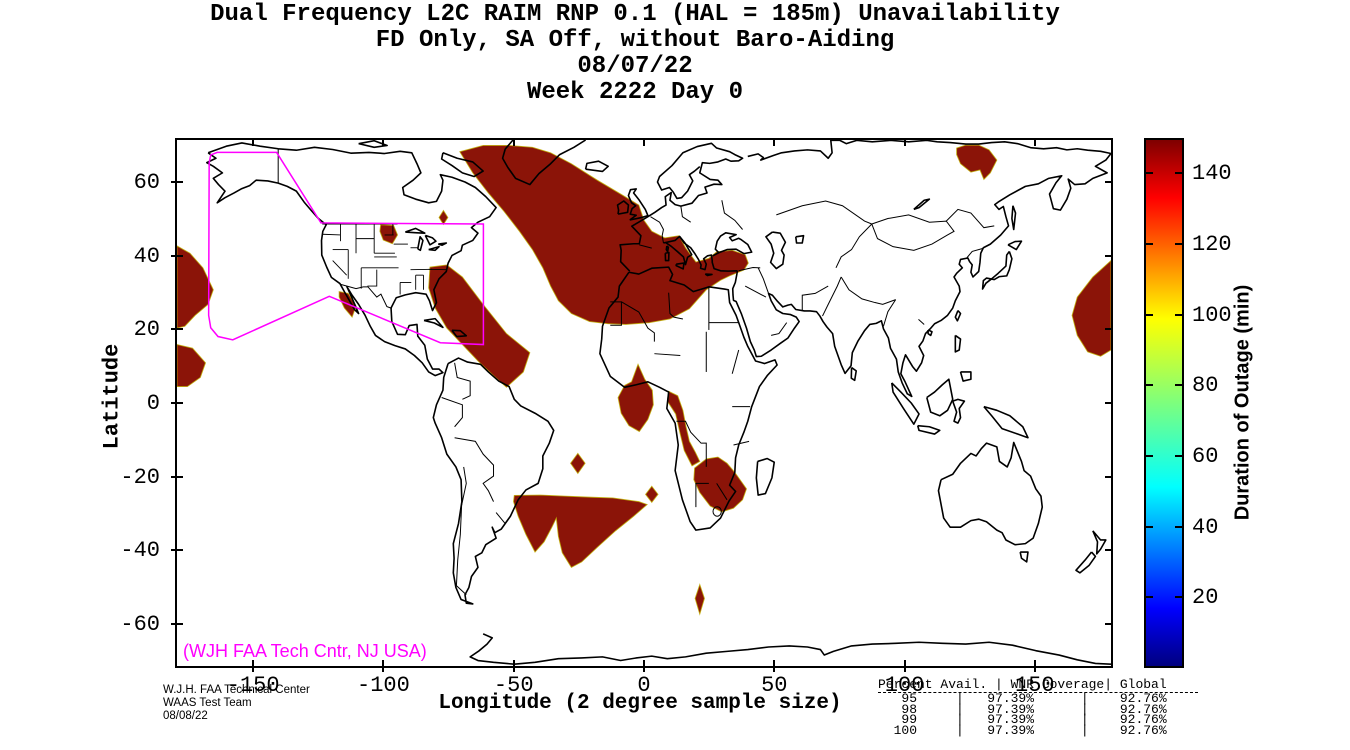  Describe the element at coordinates (580, 531) in the screenshot. I see `outage-region-south-atlantic-central` at that location.